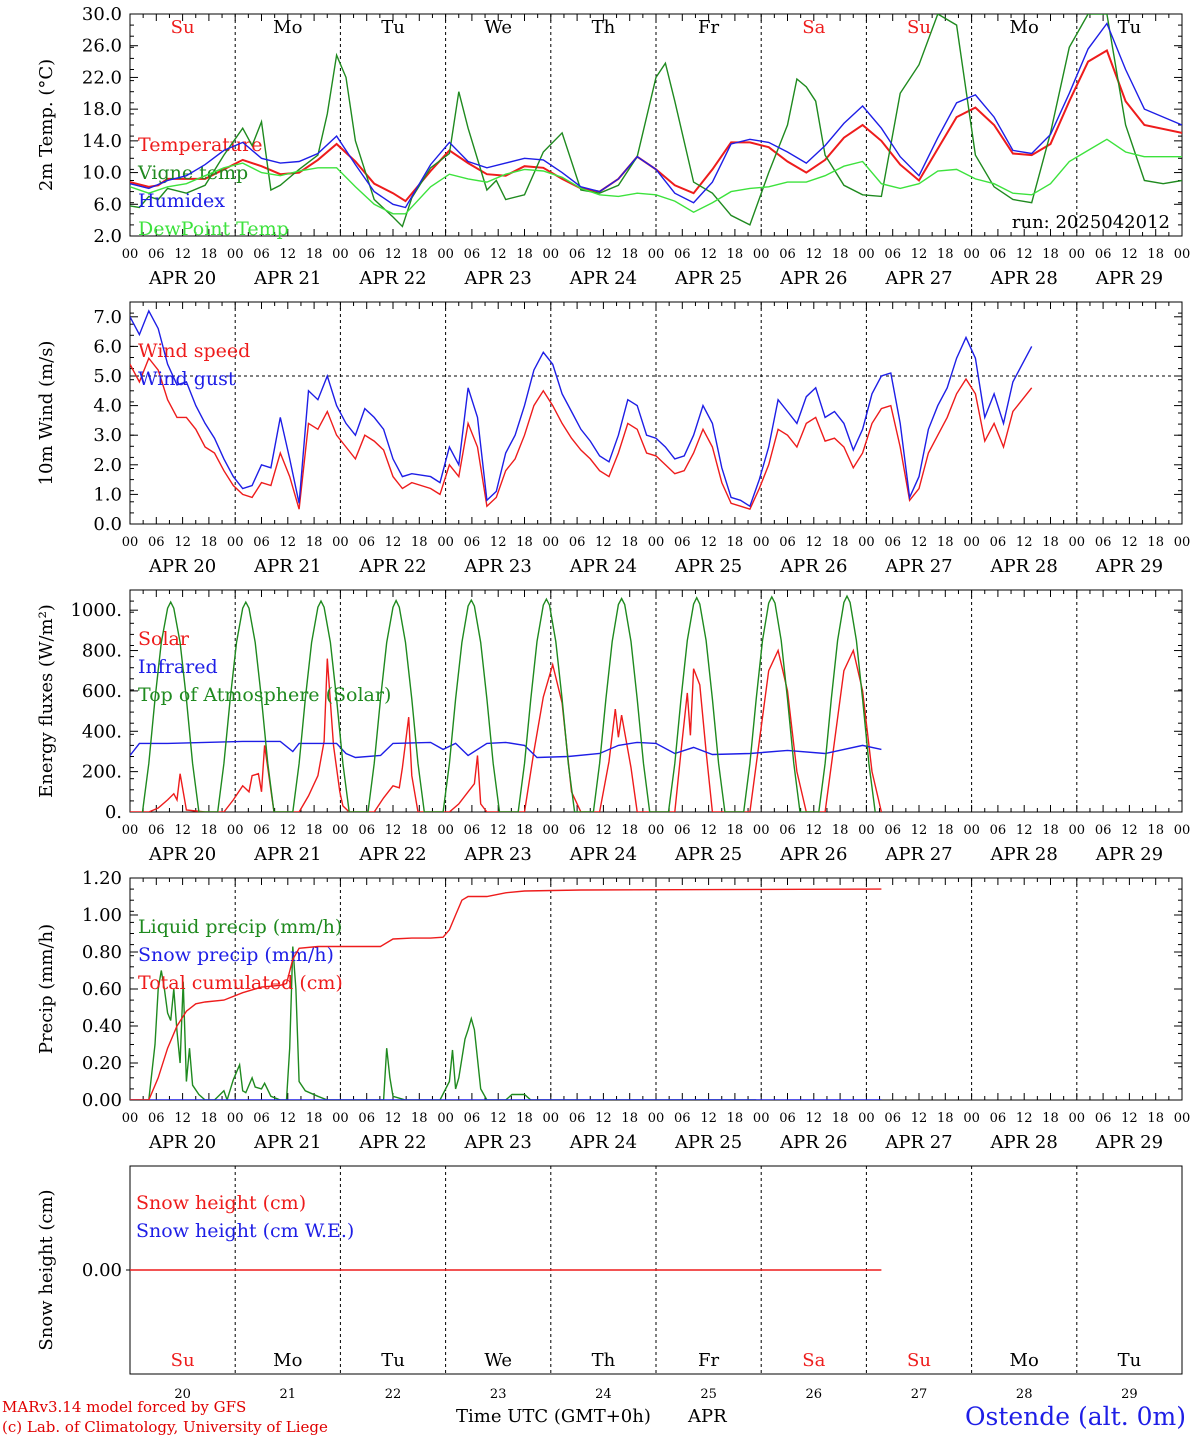 The image size is (1194, 1440). I want to click on y-tick-label: 3.0, so click(107, 435).